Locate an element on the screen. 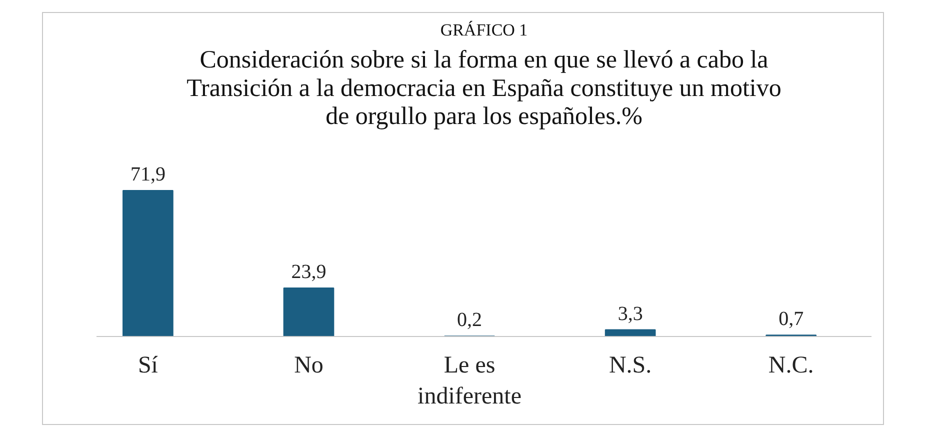 This screenshot has height=439, width=927. data-label: 71,9 is located at coordinates (148, 175).